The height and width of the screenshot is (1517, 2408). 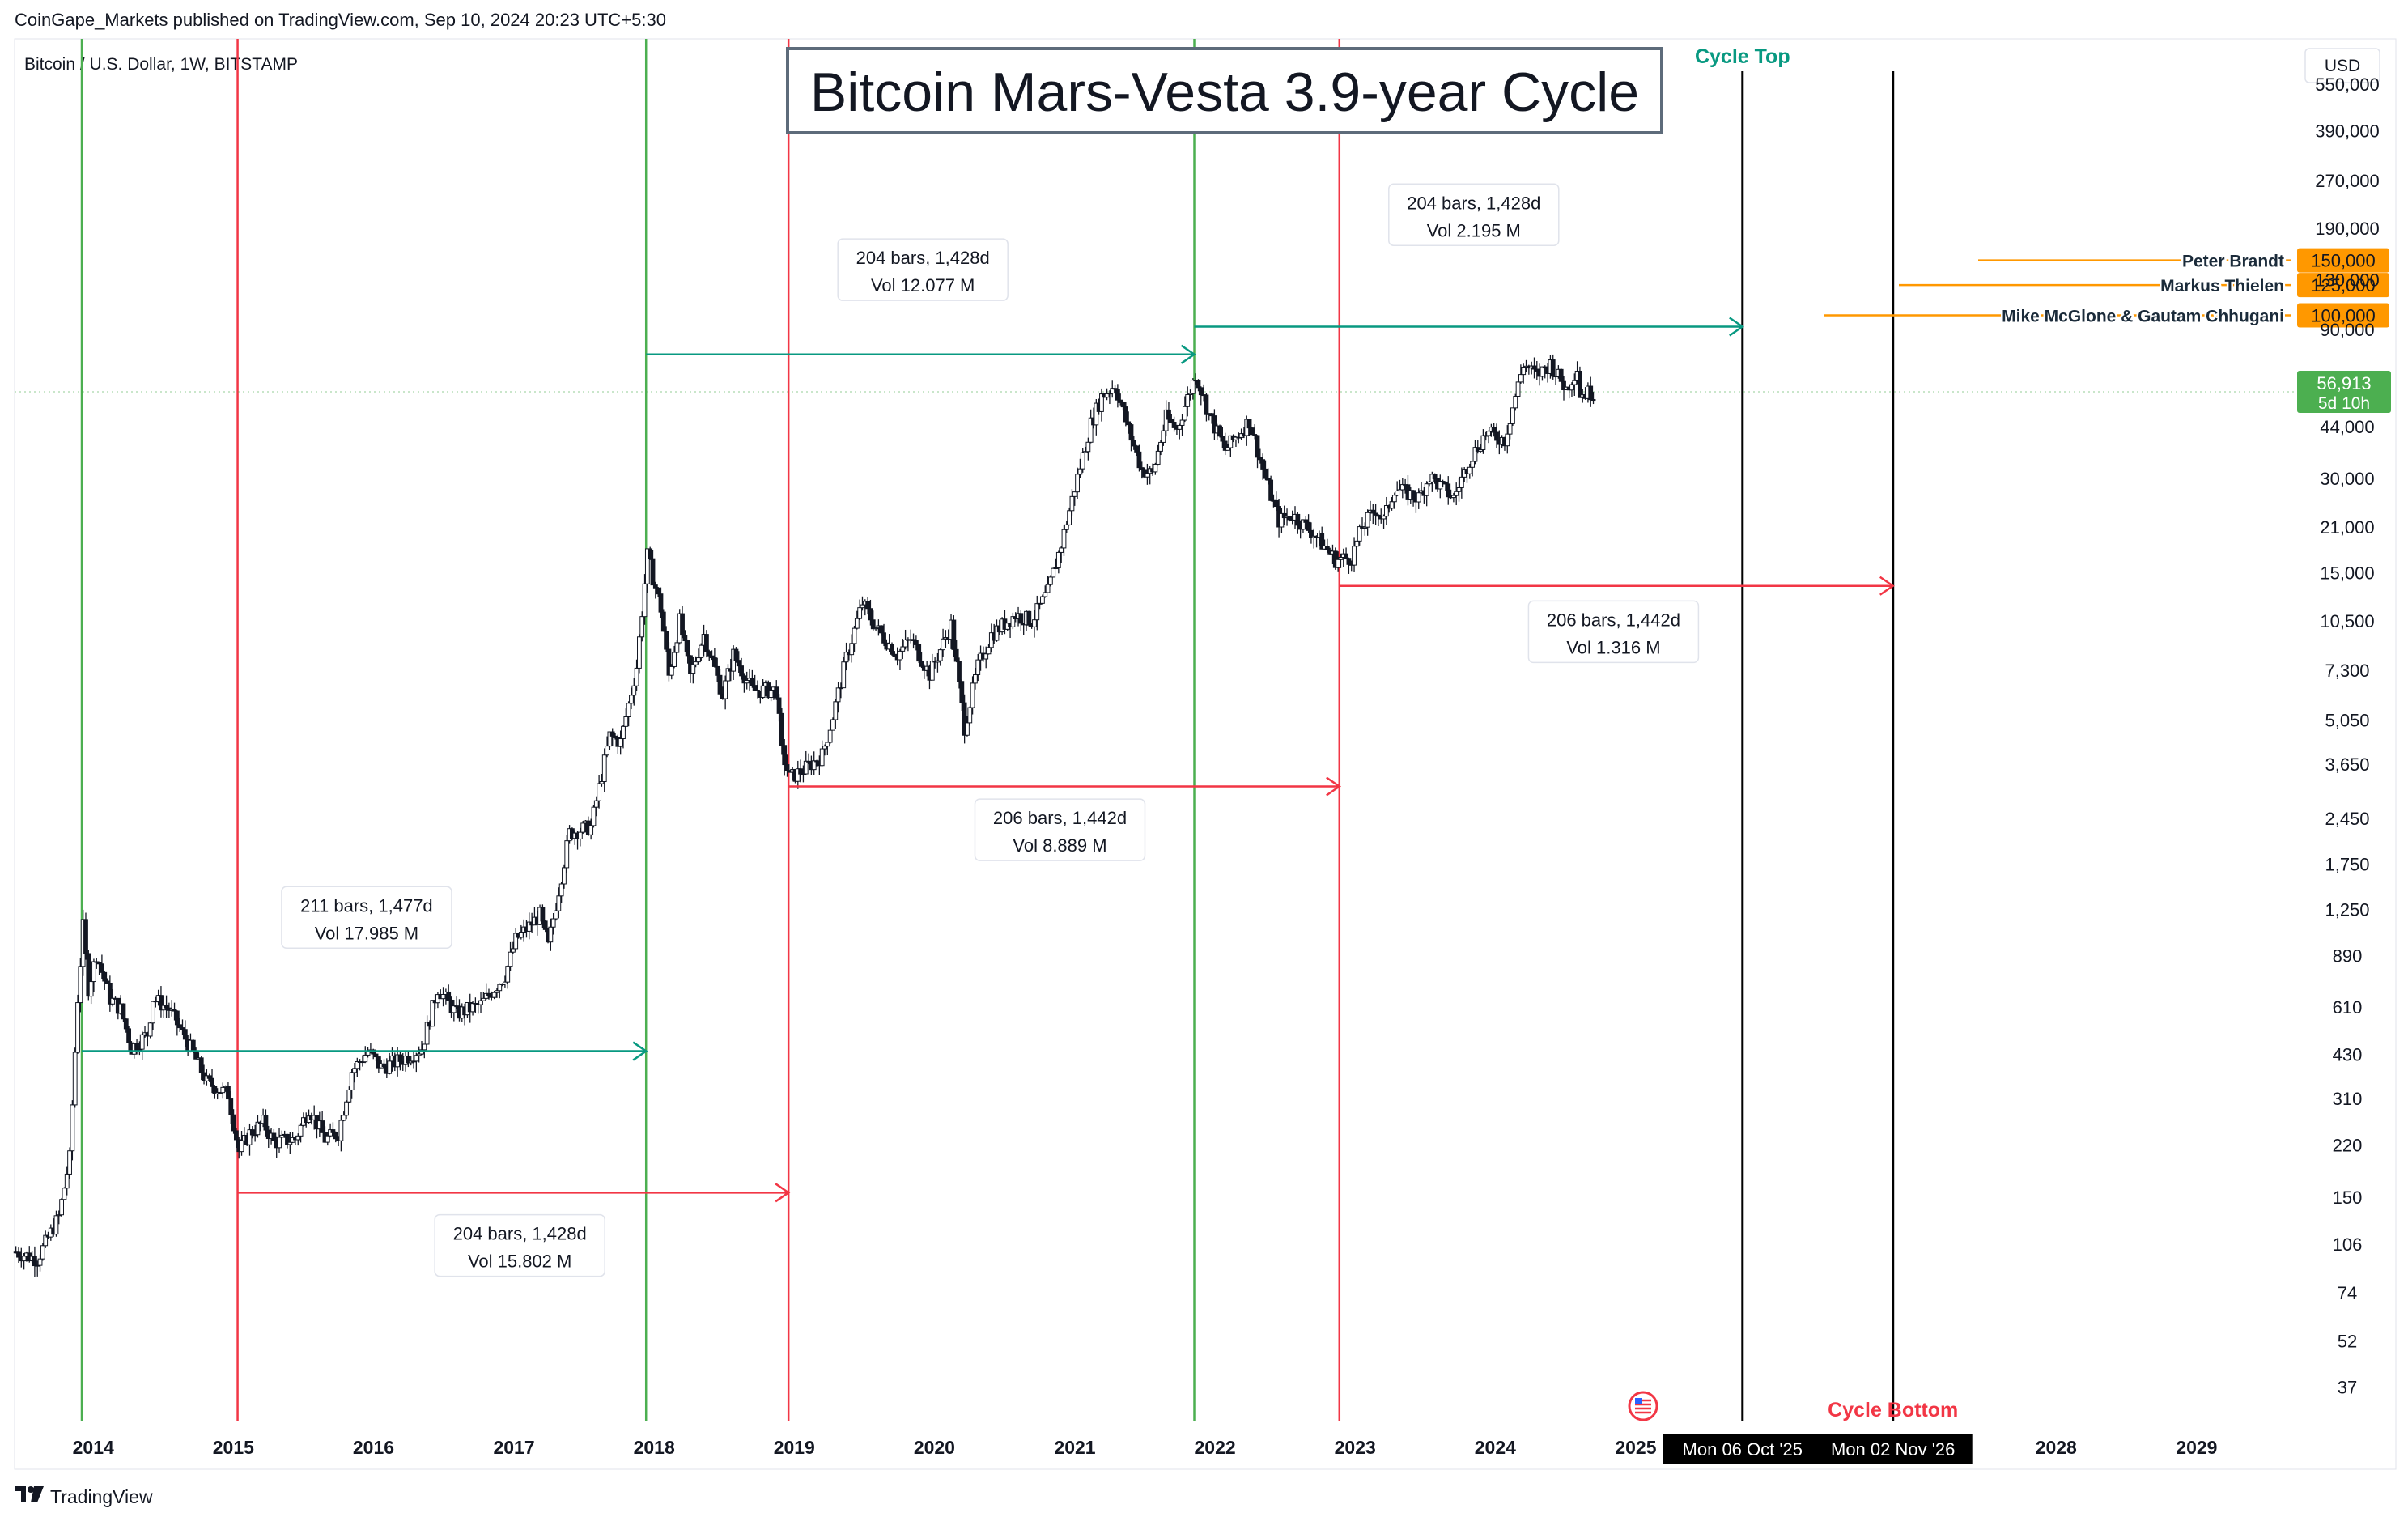 What do you see at coordinates (234, 1447) in the screenshot?
I see `x-tick-label: 2015` at bounding box center [234, 1447].